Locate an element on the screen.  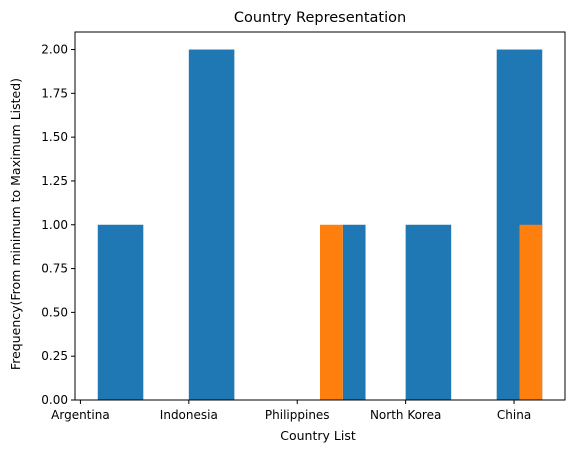
x-axis-label: Country List is located at coordinates (318, 435).